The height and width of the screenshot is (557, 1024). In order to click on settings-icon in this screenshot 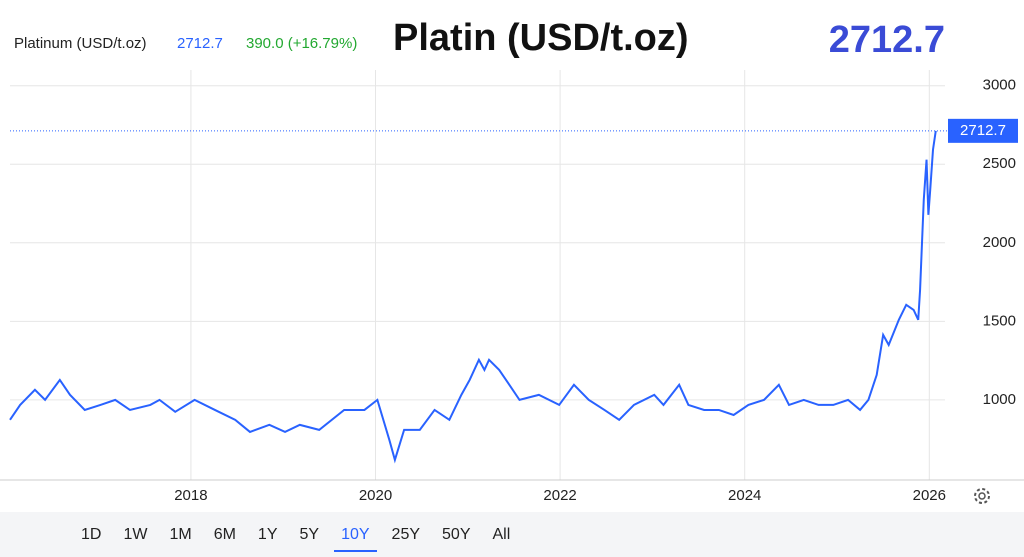, I will do `click(982, 496)`.